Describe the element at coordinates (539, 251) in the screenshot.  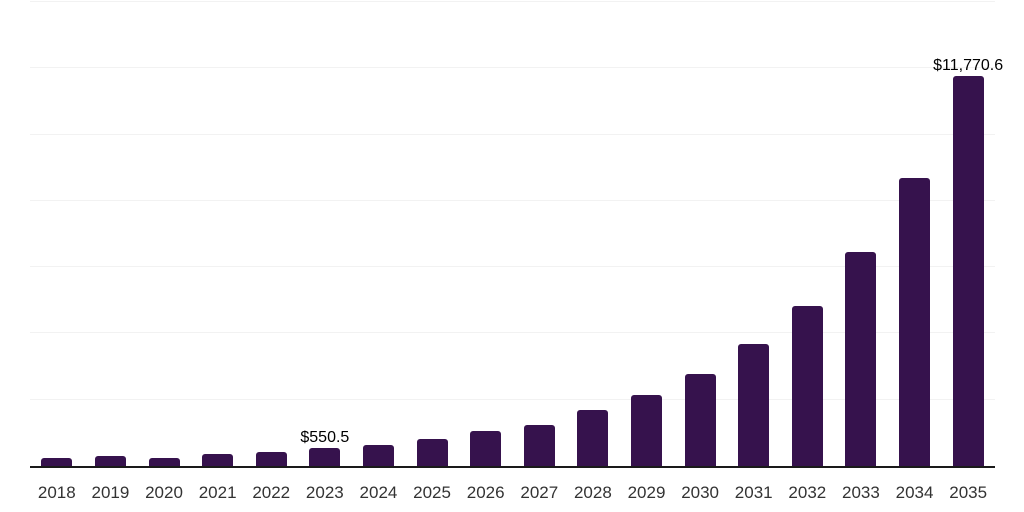
I see `bar-slot-2027: 2027` at that location.